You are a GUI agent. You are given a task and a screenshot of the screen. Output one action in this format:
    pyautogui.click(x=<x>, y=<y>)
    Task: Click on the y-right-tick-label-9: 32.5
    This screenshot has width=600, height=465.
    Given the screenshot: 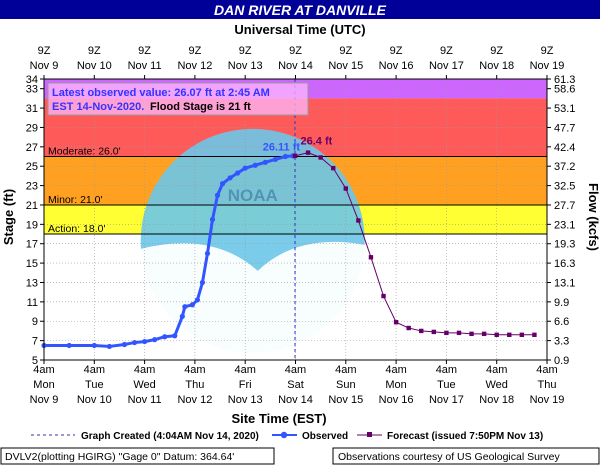 What is the action you would take?
    pyautogui.click(x=564, y=187)
    